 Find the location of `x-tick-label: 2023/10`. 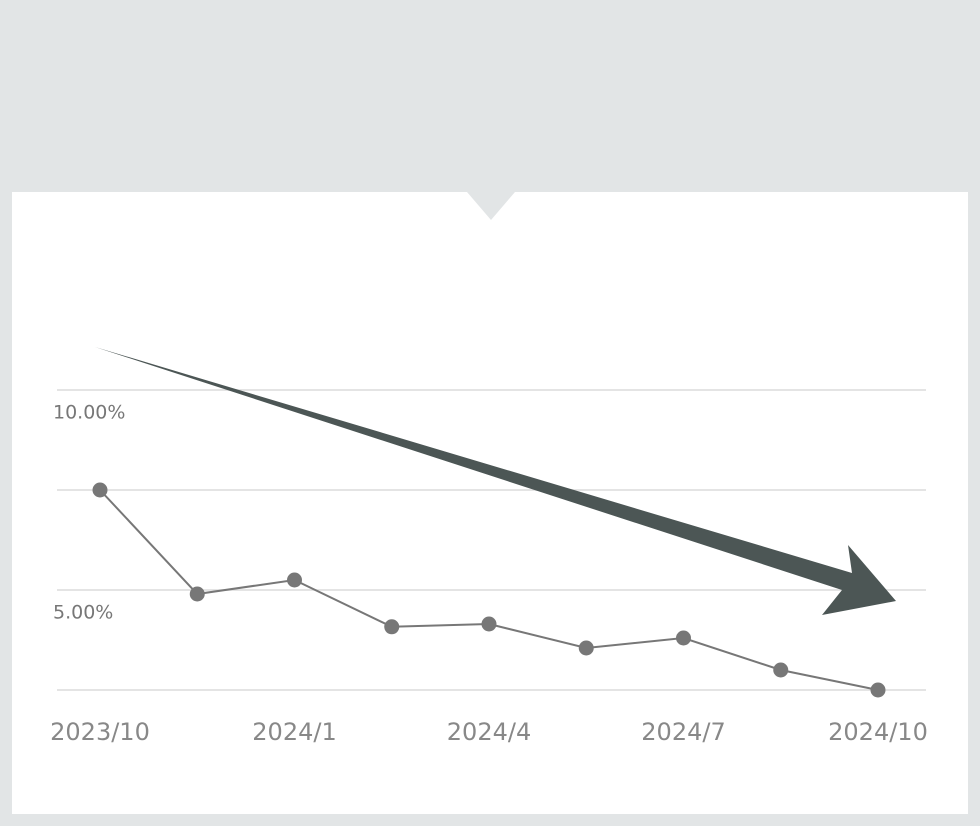

x-tick-label: 2023/10 is located at coordinates (100, 732).